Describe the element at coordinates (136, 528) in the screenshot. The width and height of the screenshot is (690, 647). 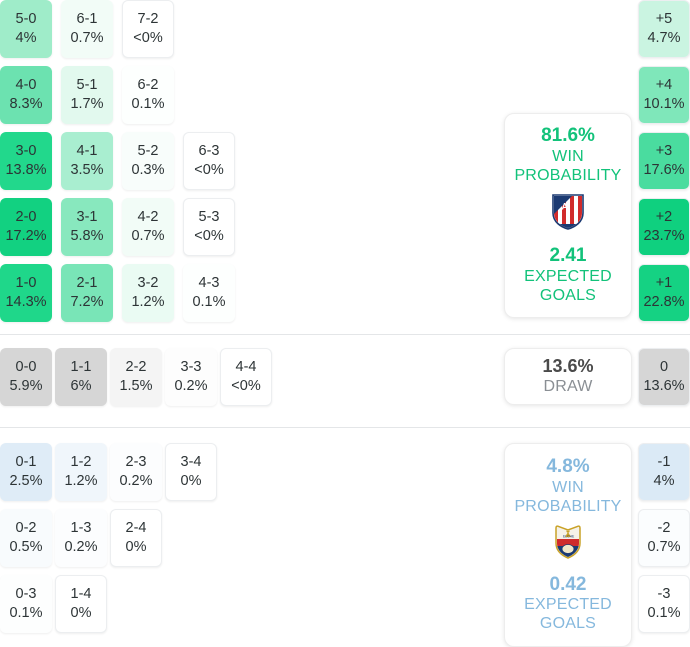
I see `score-label: 2-4` at that location.